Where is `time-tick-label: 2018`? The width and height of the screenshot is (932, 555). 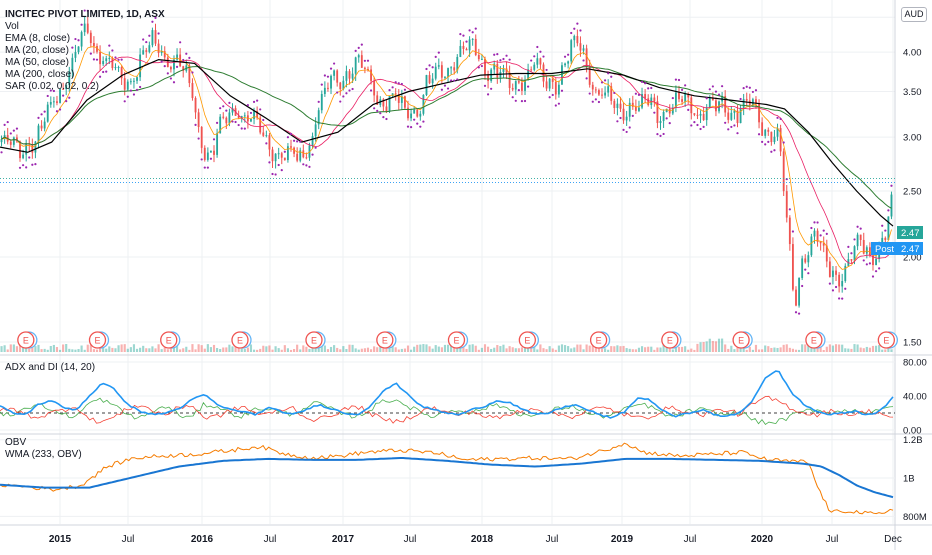
time-tick-label: 2018 is located at coordinates (482, 539).